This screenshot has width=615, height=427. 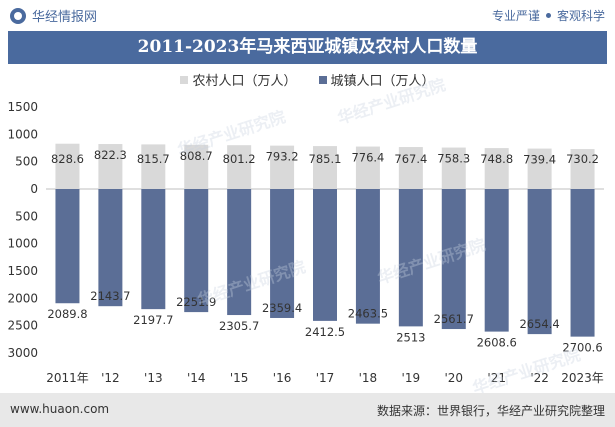 I want to click on y-tick-label: 3000, so click(x=22, y=353).